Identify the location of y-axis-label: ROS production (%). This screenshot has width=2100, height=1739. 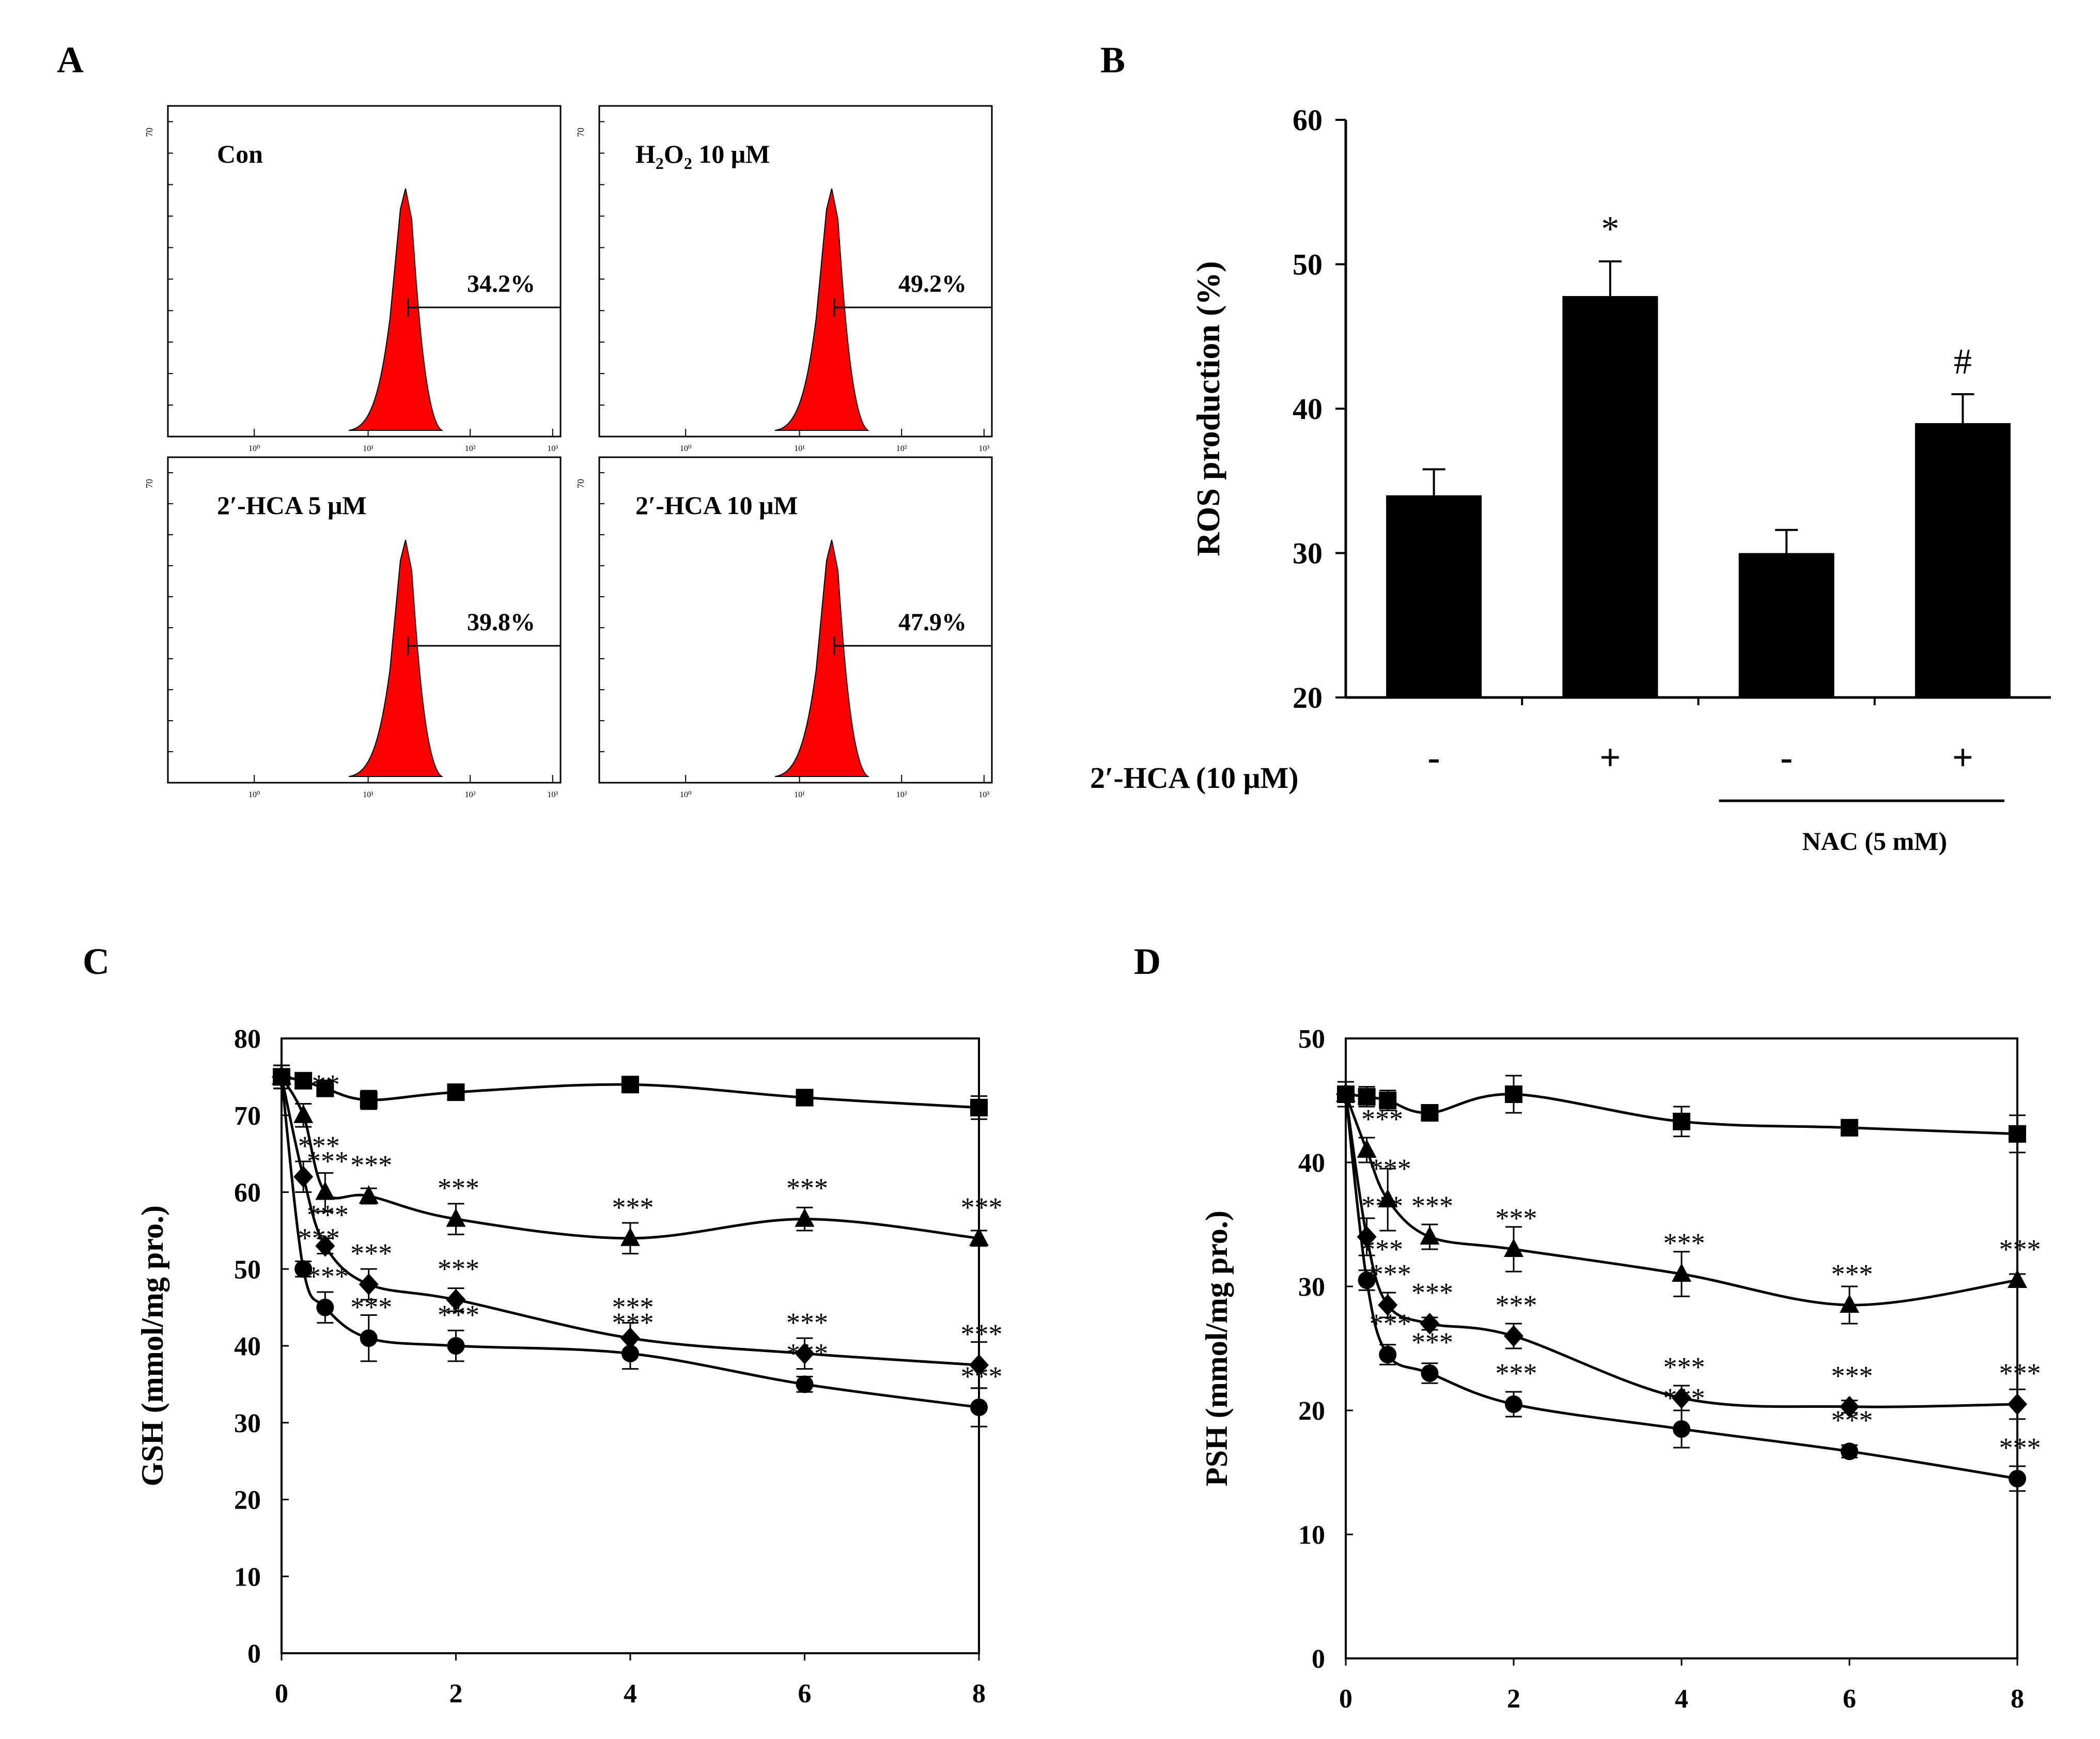
(1208, 409).